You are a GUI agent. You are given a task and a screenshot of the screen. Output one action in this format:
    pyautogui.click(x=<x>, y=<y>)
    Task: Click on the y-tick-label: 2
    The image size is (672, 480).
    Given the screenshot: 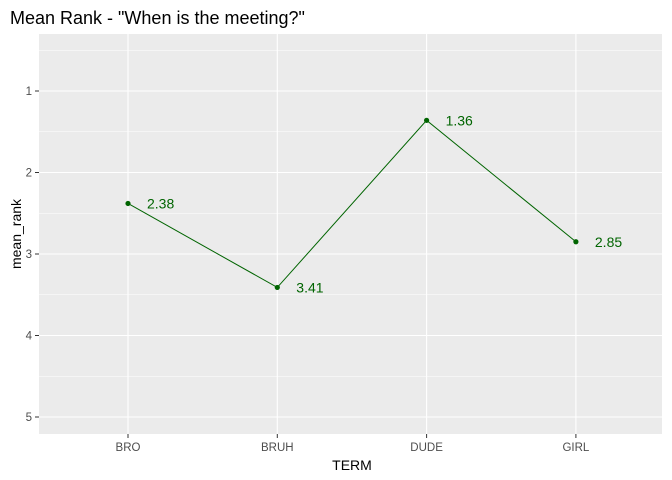 What is the action you would take?
    pyautogui.click(x=29, y=174)
    